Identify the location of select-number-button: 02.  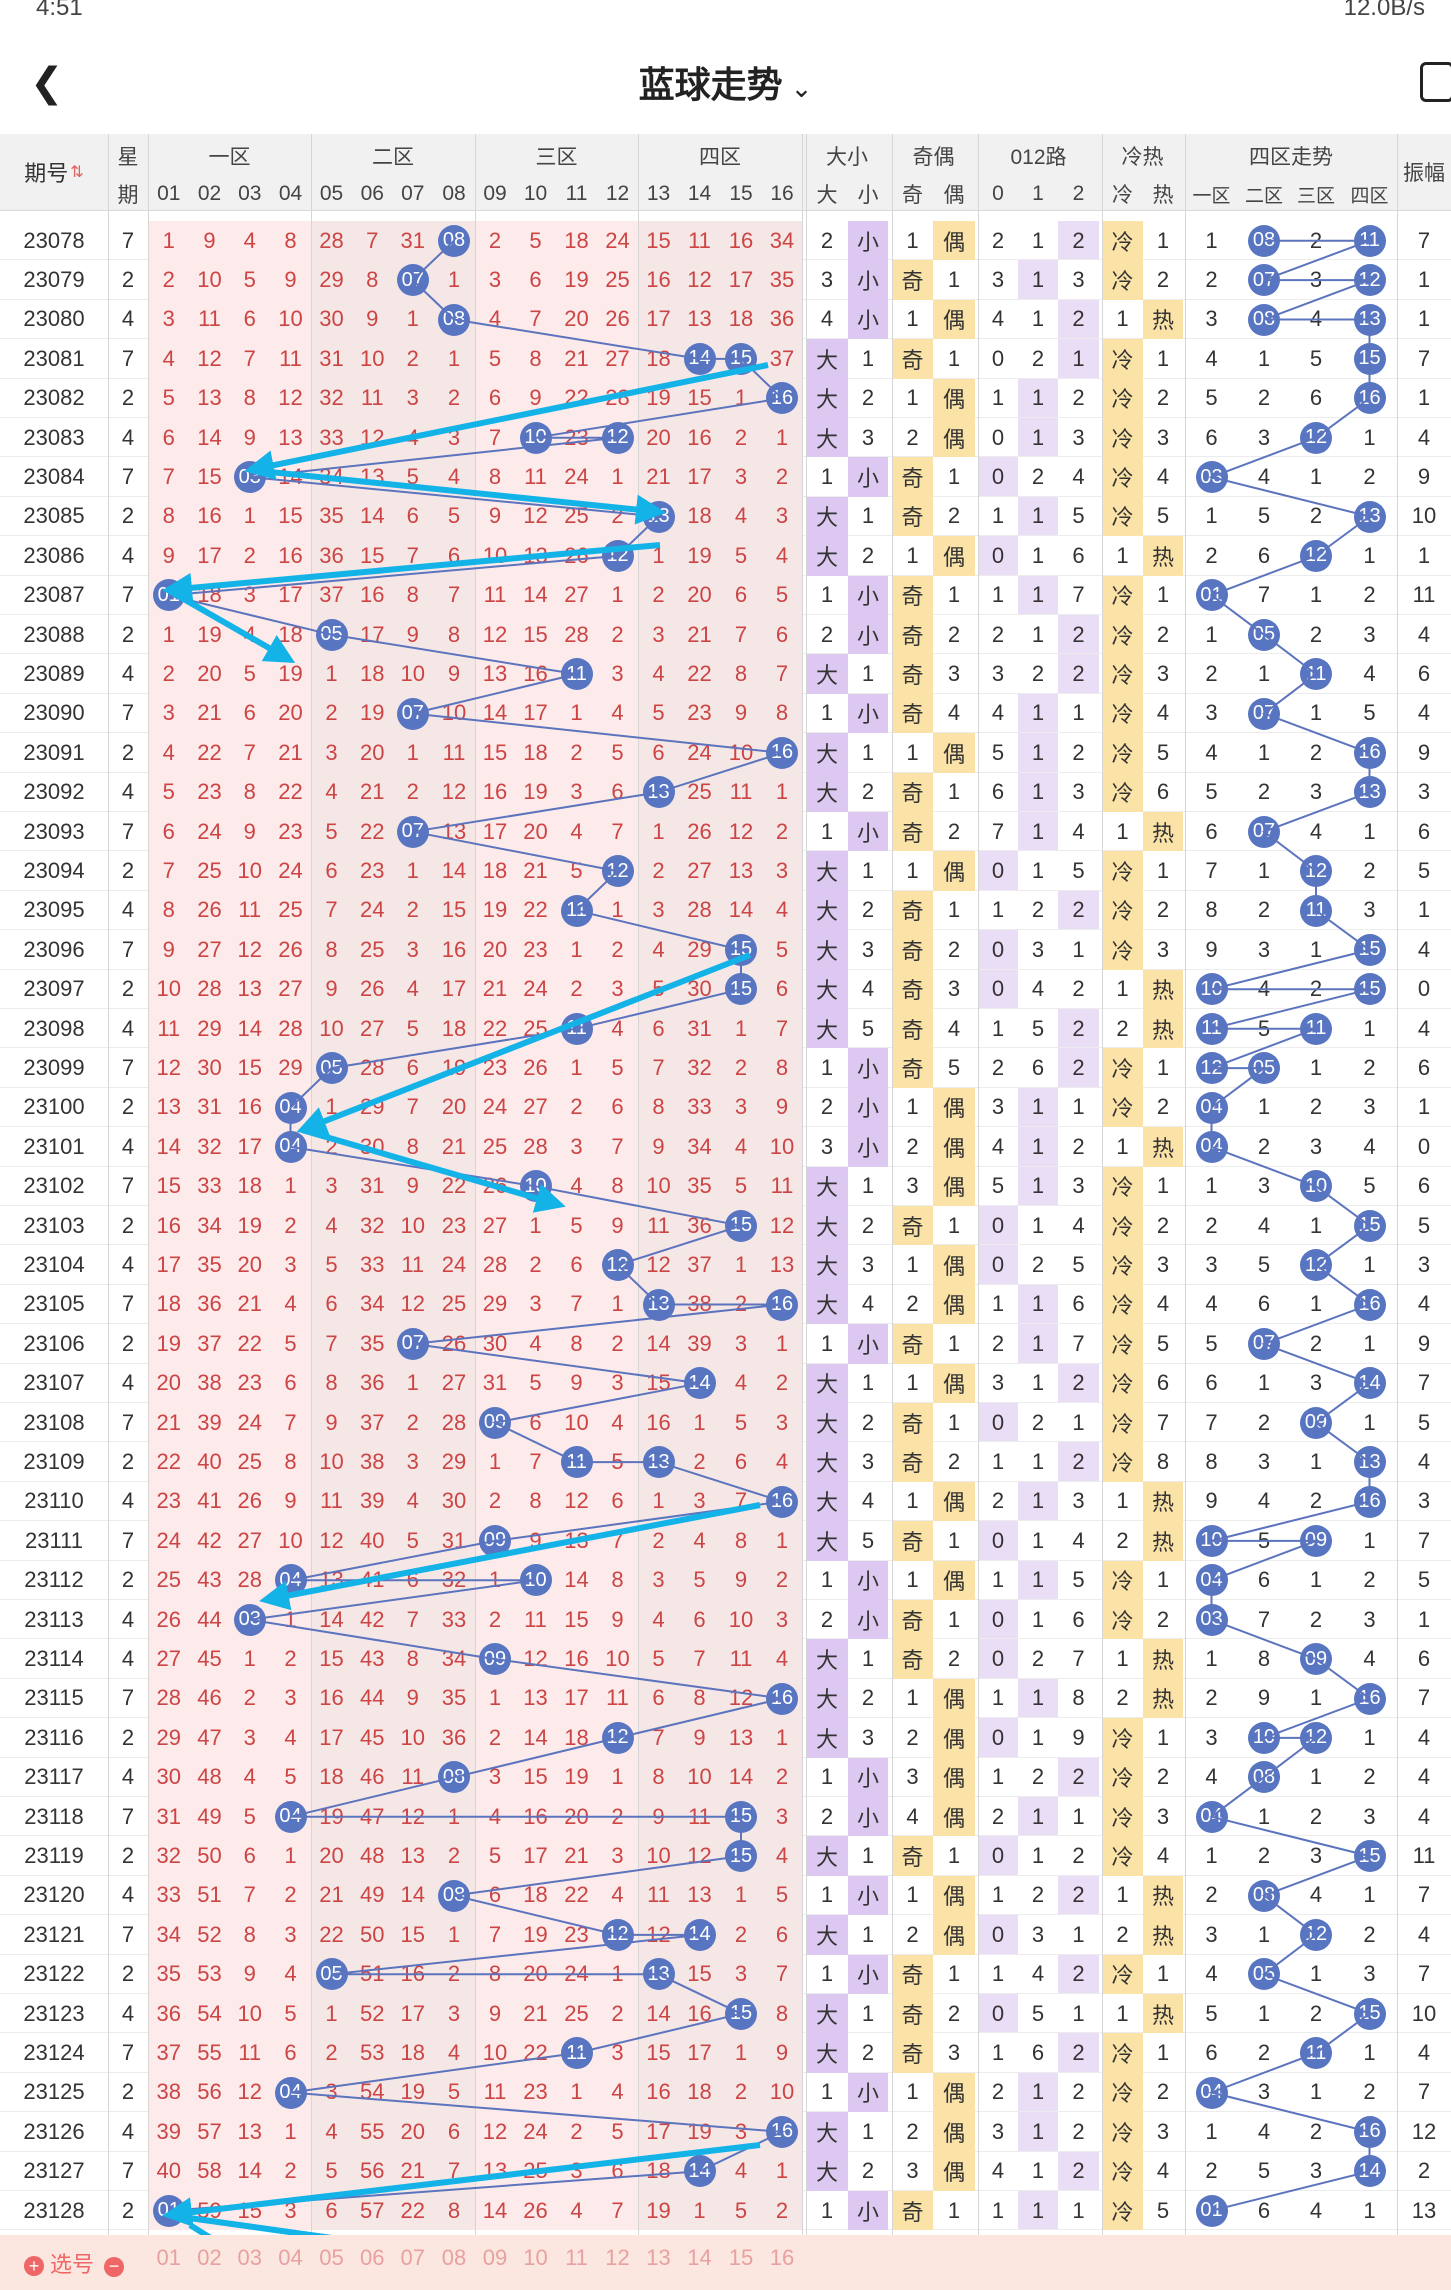
(209, 2257).